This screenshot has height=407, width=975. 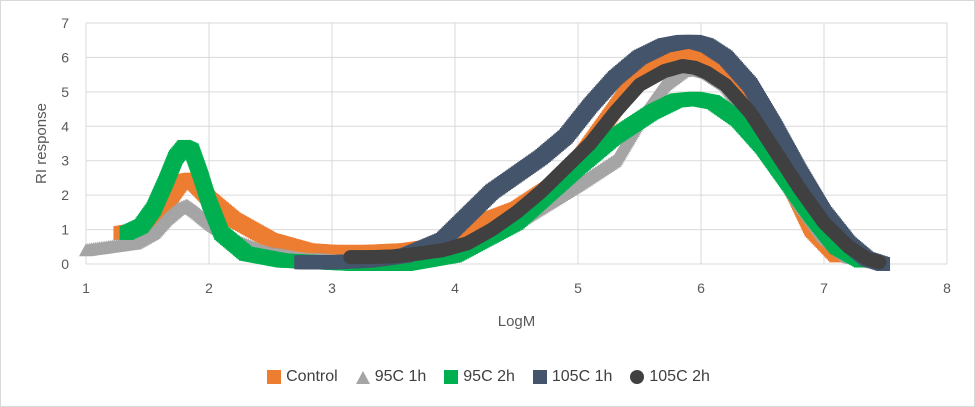 I want to click on legend-item: Control, so click(x=302, y=377).